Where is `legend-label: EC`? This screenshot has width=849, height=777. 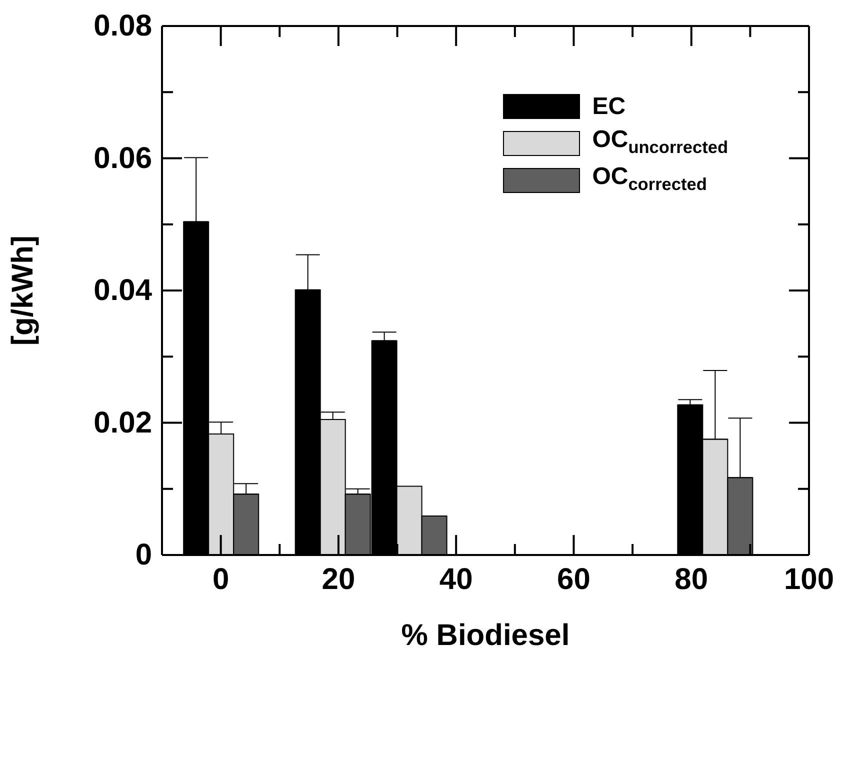
legend-label: EC is located at coordinates (609, 106).